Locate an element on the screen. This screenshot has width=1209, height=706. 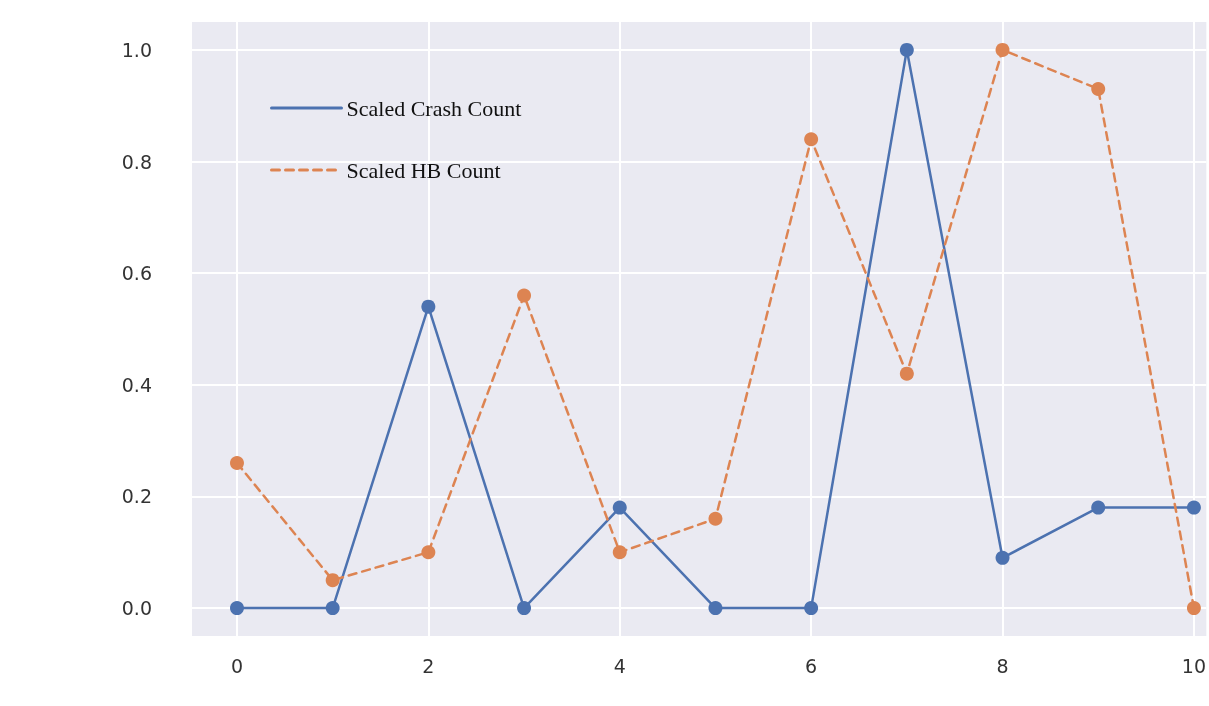
y-tick-label: 1.0 is located at coordinates (136, 49).